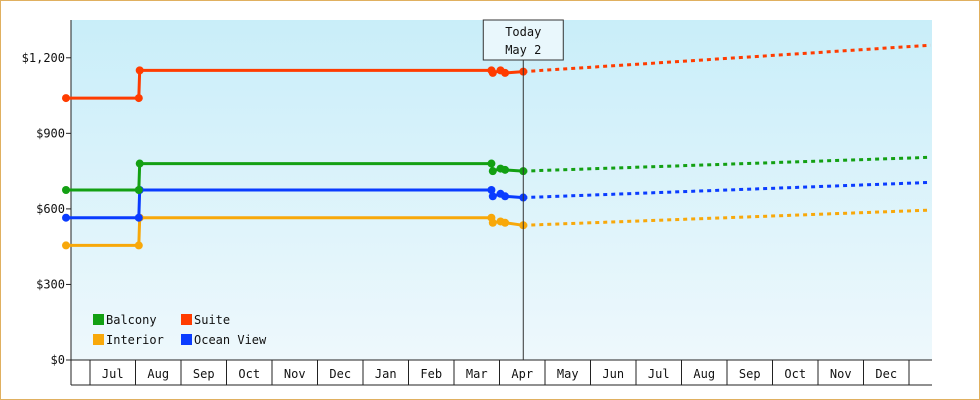 The image size is (980, 400). What do you see at coordinates (386, 374) in the screenshot?
I see `x-tick-label: Jan` at bounding box center [386, 374].